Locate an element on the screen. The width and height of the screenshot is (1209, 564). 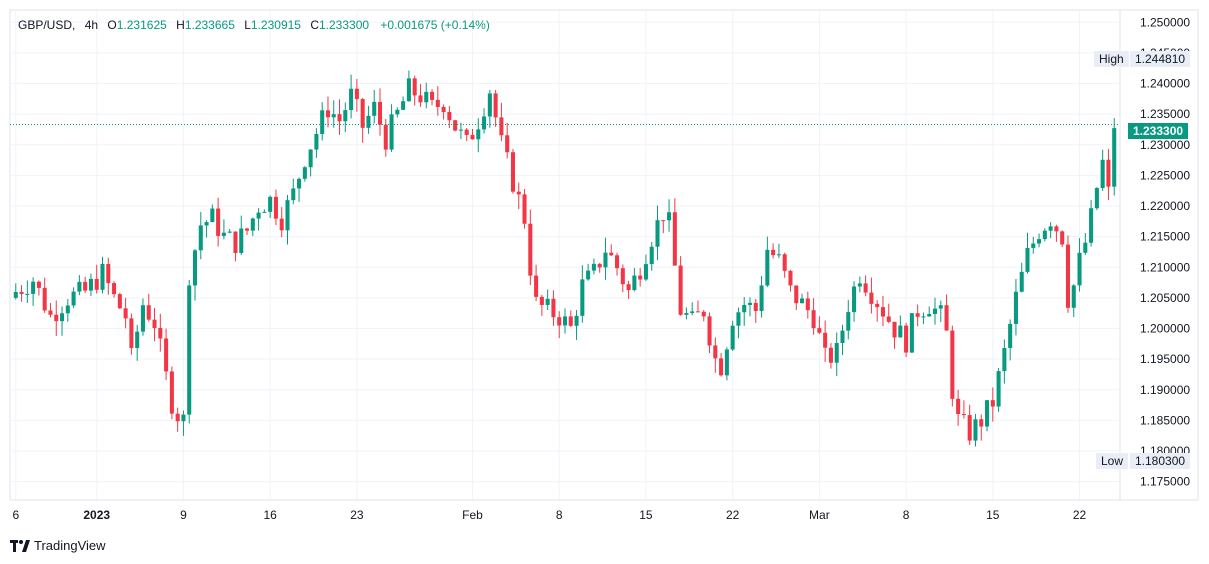
legend-open-label: O is located at coordinates (112, 25).